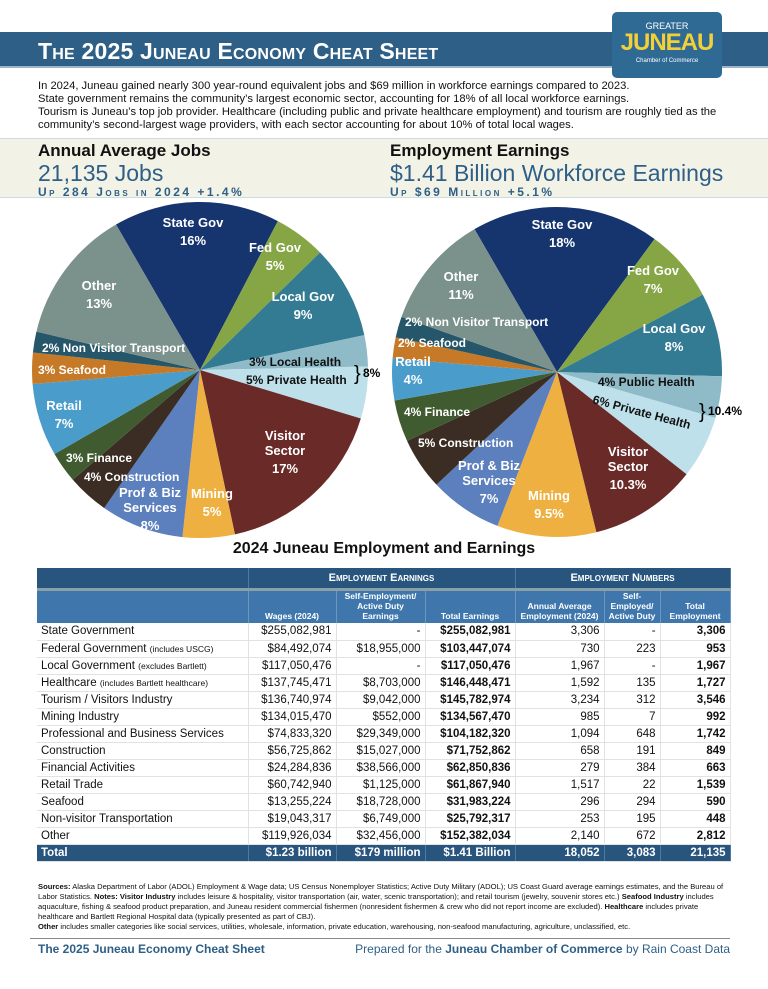 This screenshot has height=989, width=768. Describe the element at coordinates (632, 802) in the screenshot. I see `table-cell: 294` at that location.